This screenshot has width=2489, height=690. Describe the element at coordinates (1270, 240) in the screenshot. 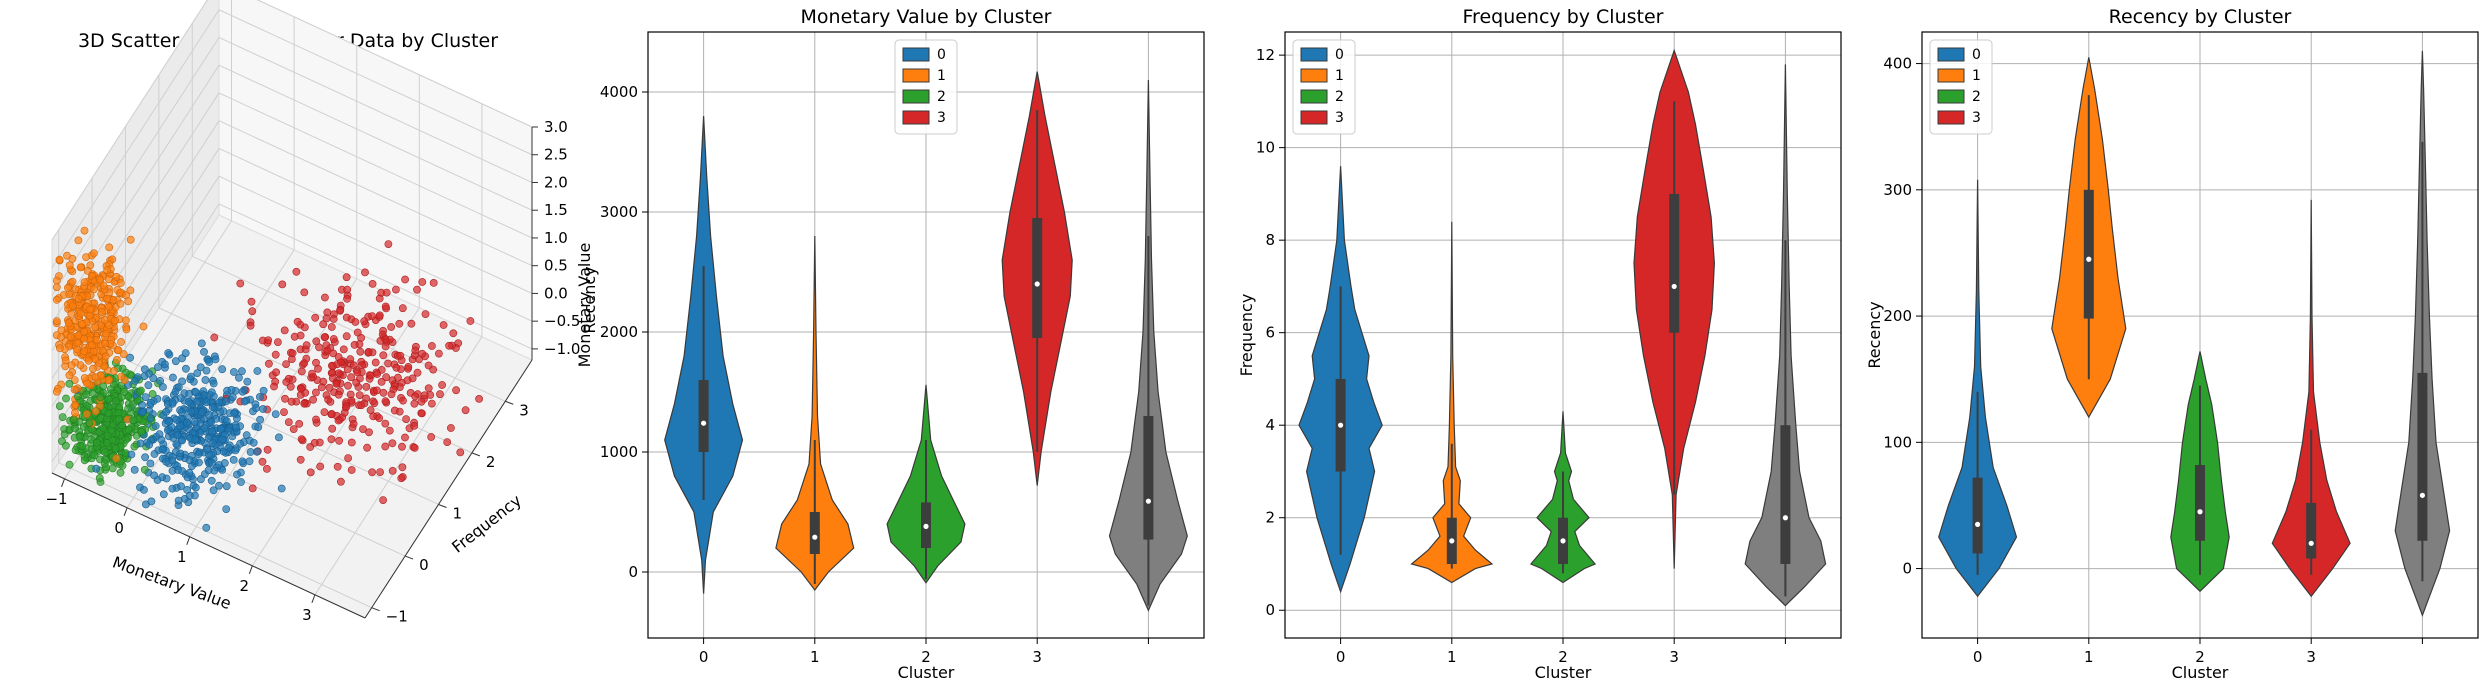

I see `frequency-ytick-label-4: 8` at that location.